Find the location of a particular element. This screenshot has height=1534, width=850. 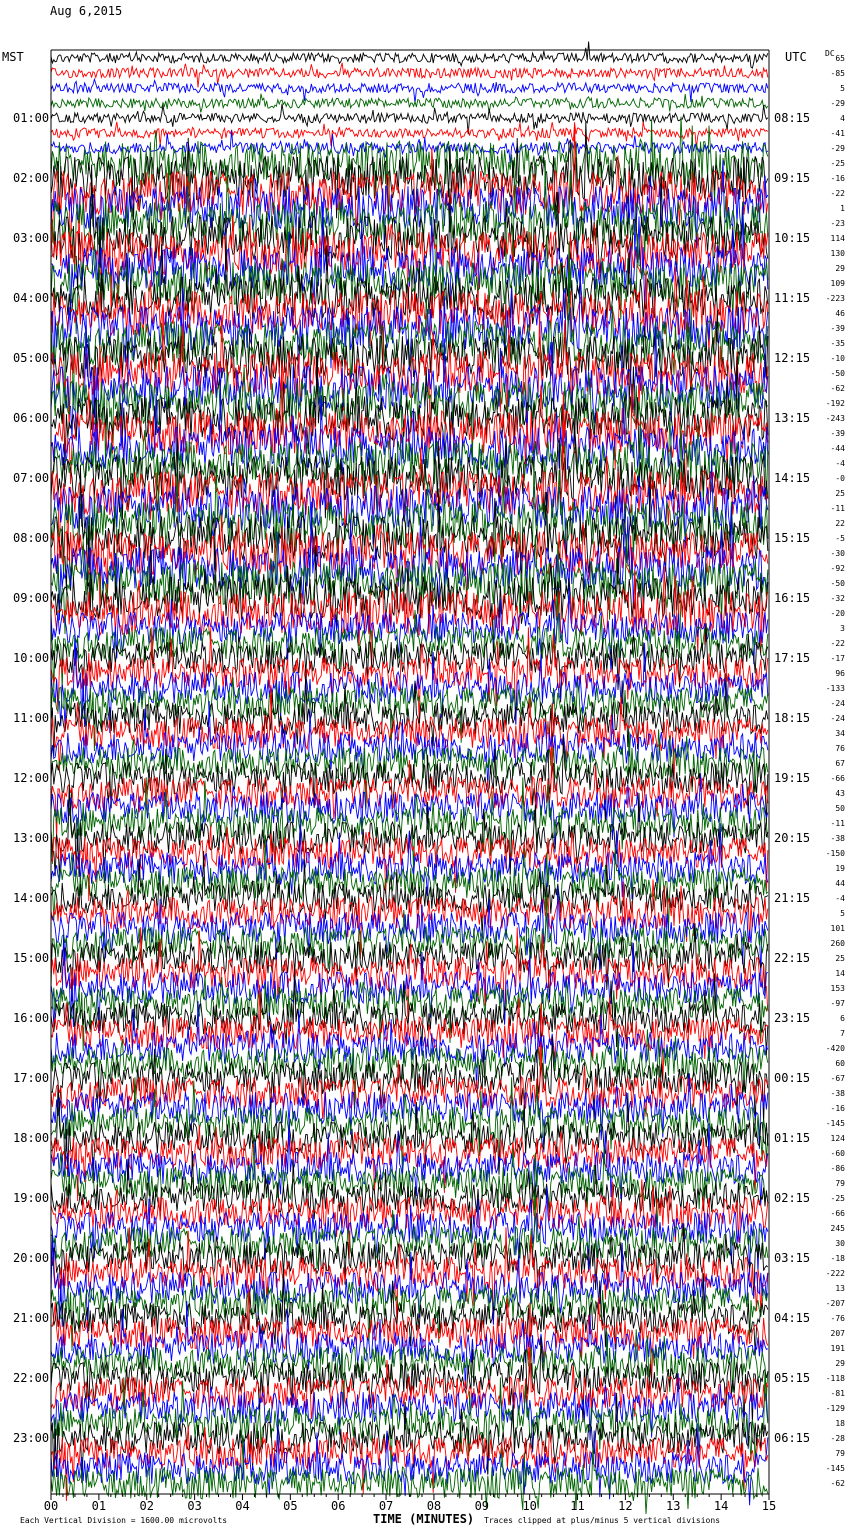

dc-offset-label: 124 is located at coordinates (838, 1138).